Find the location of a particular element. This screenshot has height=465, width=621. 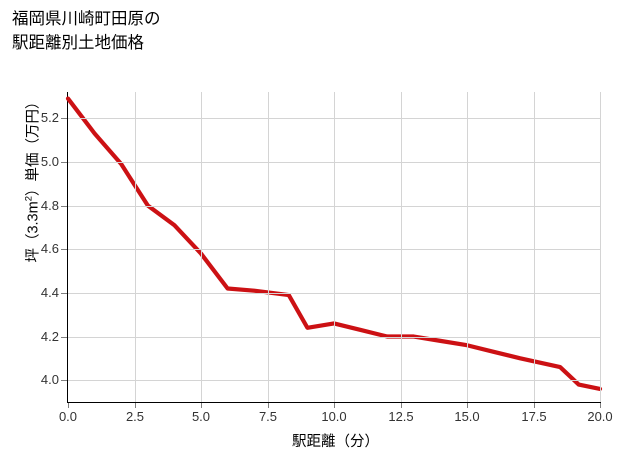

x-axis-tick-label: 12.5 is located at coordinates (401, 416).